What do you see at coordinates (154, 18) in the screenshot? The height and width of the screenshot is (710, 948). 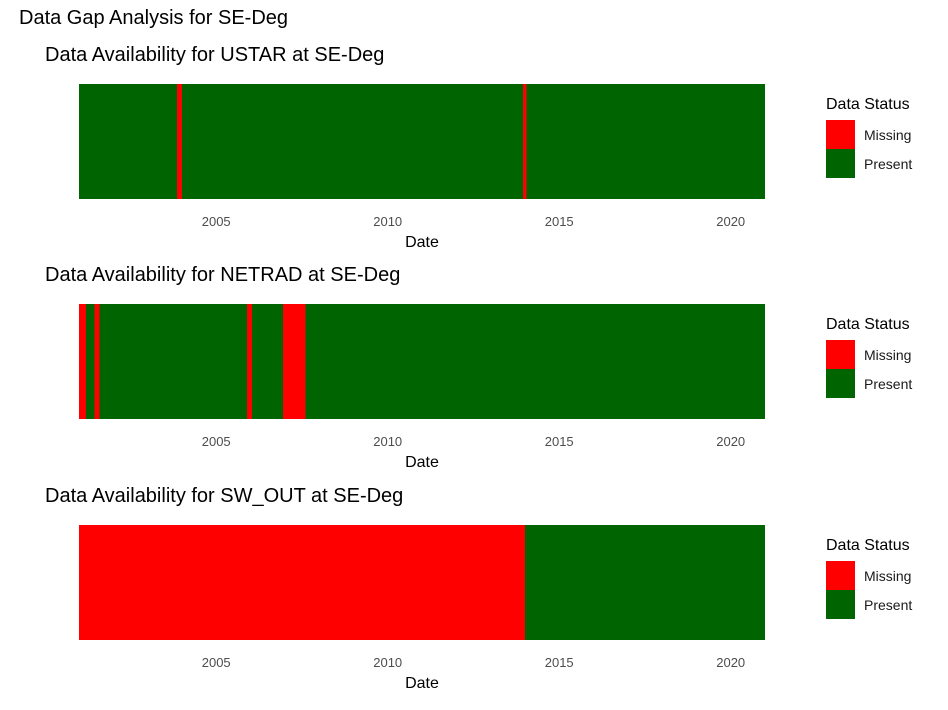 I see `page-title: Data Gap Analysis for SE-Deg` at bounding box center [154, 18].